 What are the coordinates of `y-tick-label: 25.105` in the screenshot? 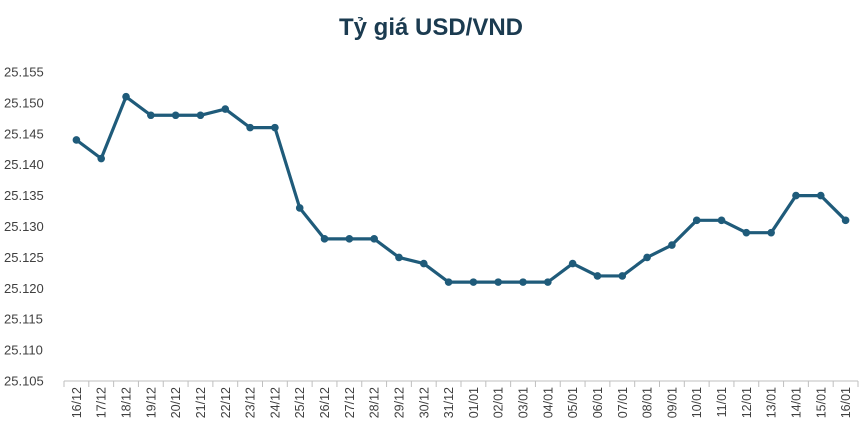 It's located at (24, 381).